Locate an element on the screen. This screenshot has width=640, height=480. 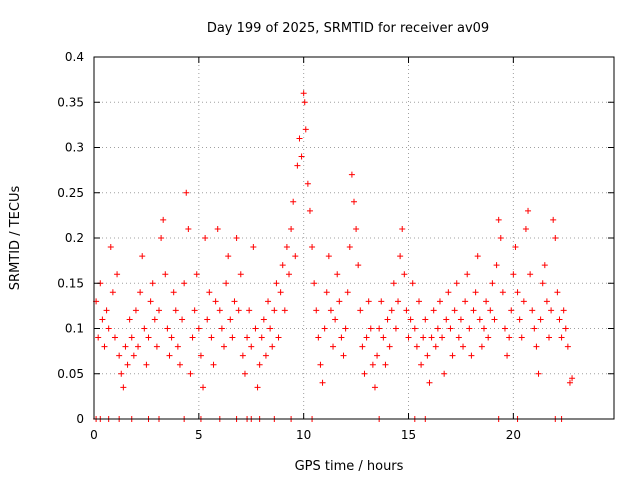
x-axis-label: GPS time / hours is located at coordinates (349, 466).